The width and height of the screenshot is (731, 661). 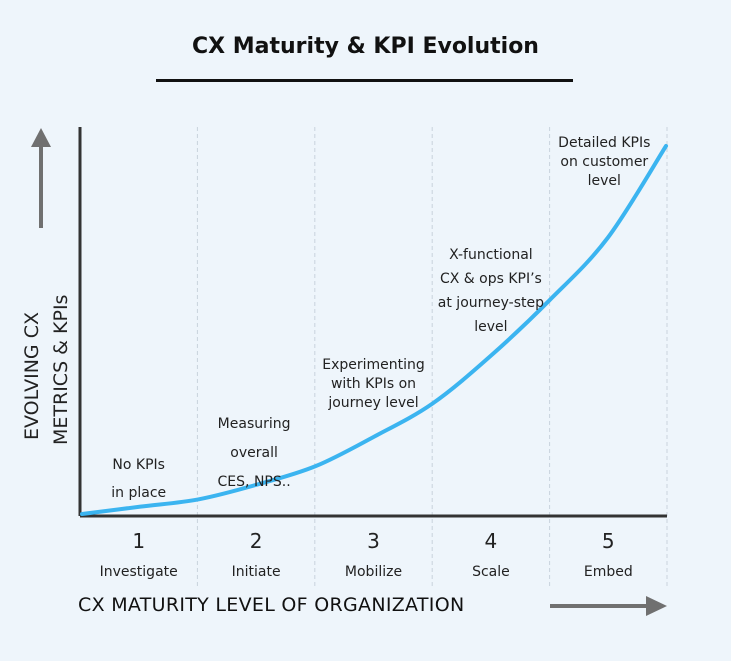 I want to click on annotation-line: Detailed KPIs, so click(x=604, y=143).